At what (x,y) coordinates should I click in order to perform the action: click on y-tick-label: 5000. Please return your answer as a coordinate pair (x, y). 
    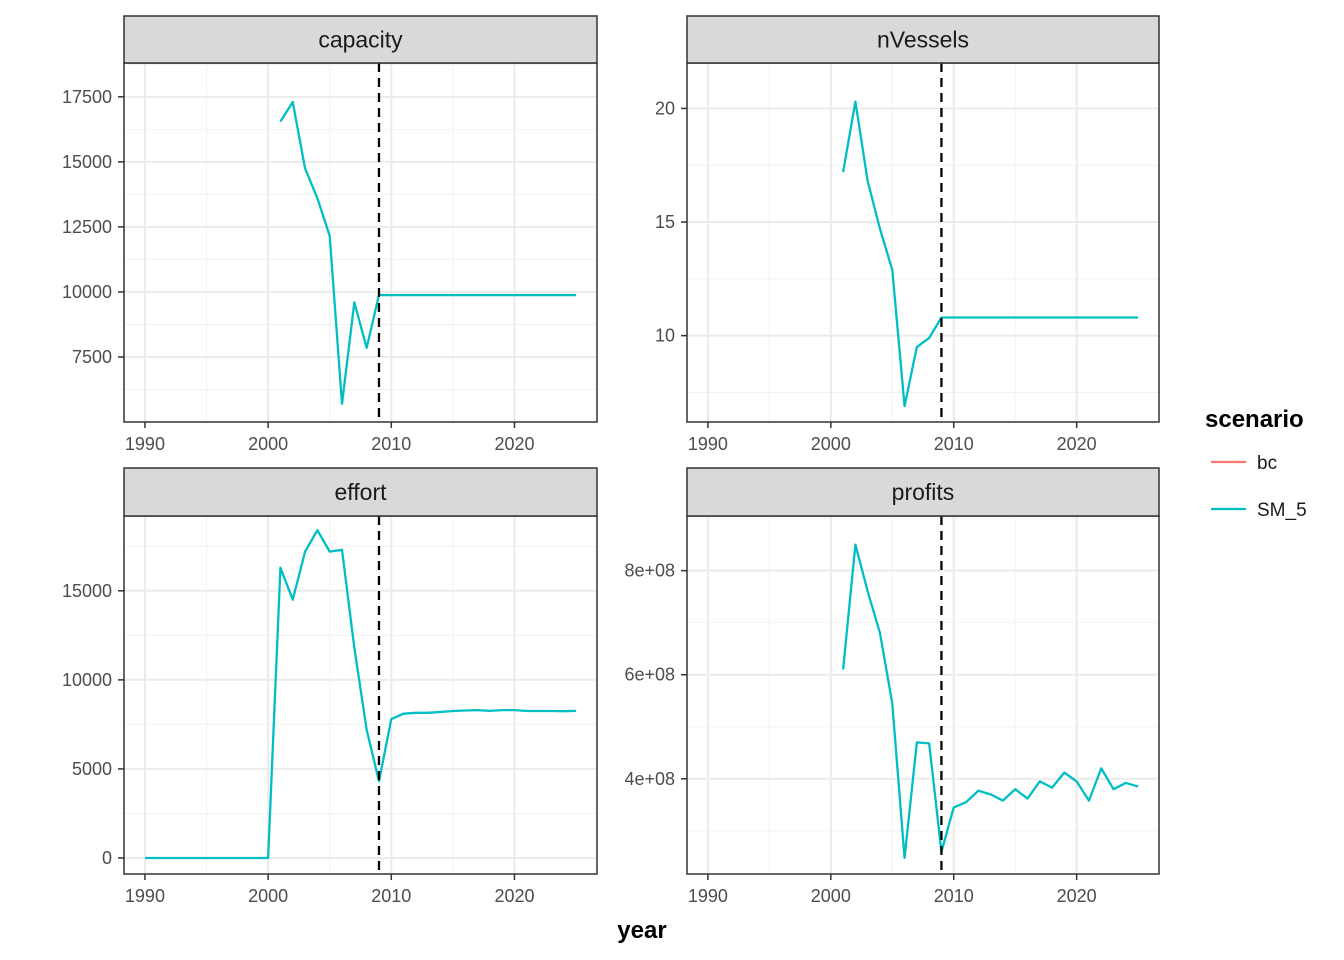
    Looking at the image, I should click on (92, 769).